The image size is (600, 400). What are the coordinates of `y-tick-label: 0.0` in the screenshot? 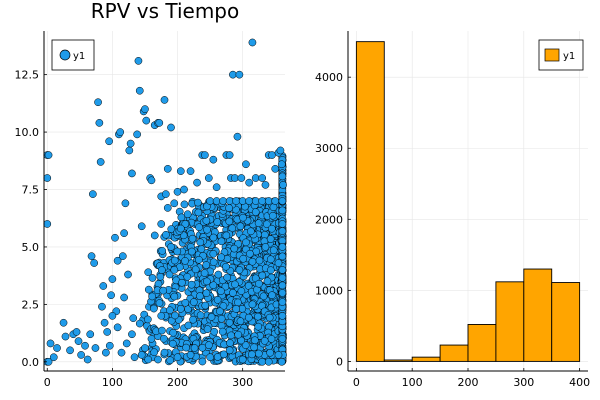 It's located at (31, 362).